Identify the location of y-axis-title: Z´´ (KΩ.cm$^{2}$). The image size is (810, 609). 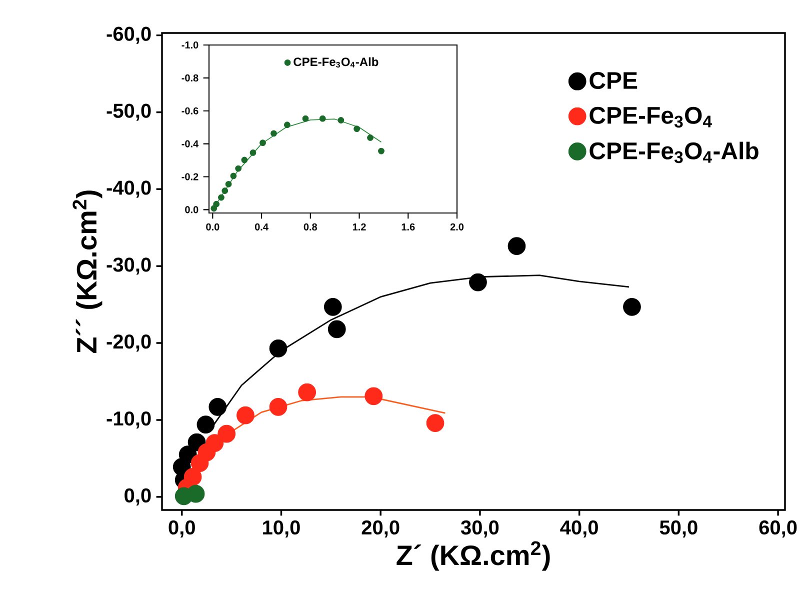
(87, 271).